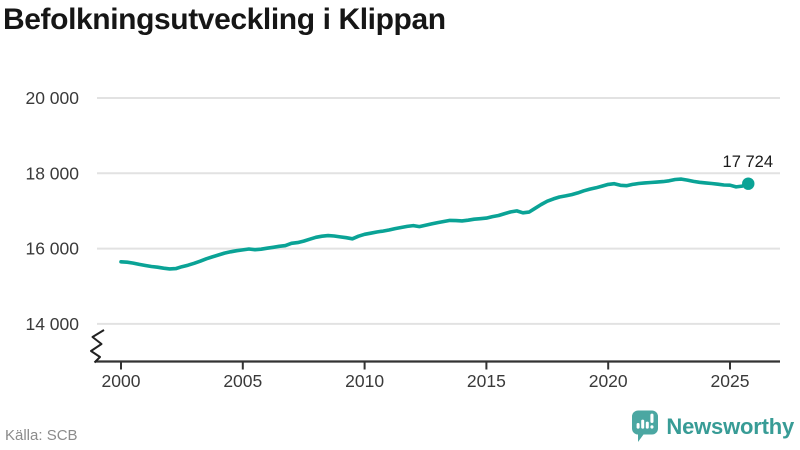 This screenshot has height=450, width=800. I want to click on x-tick-label: 2015, so click(486, 381).